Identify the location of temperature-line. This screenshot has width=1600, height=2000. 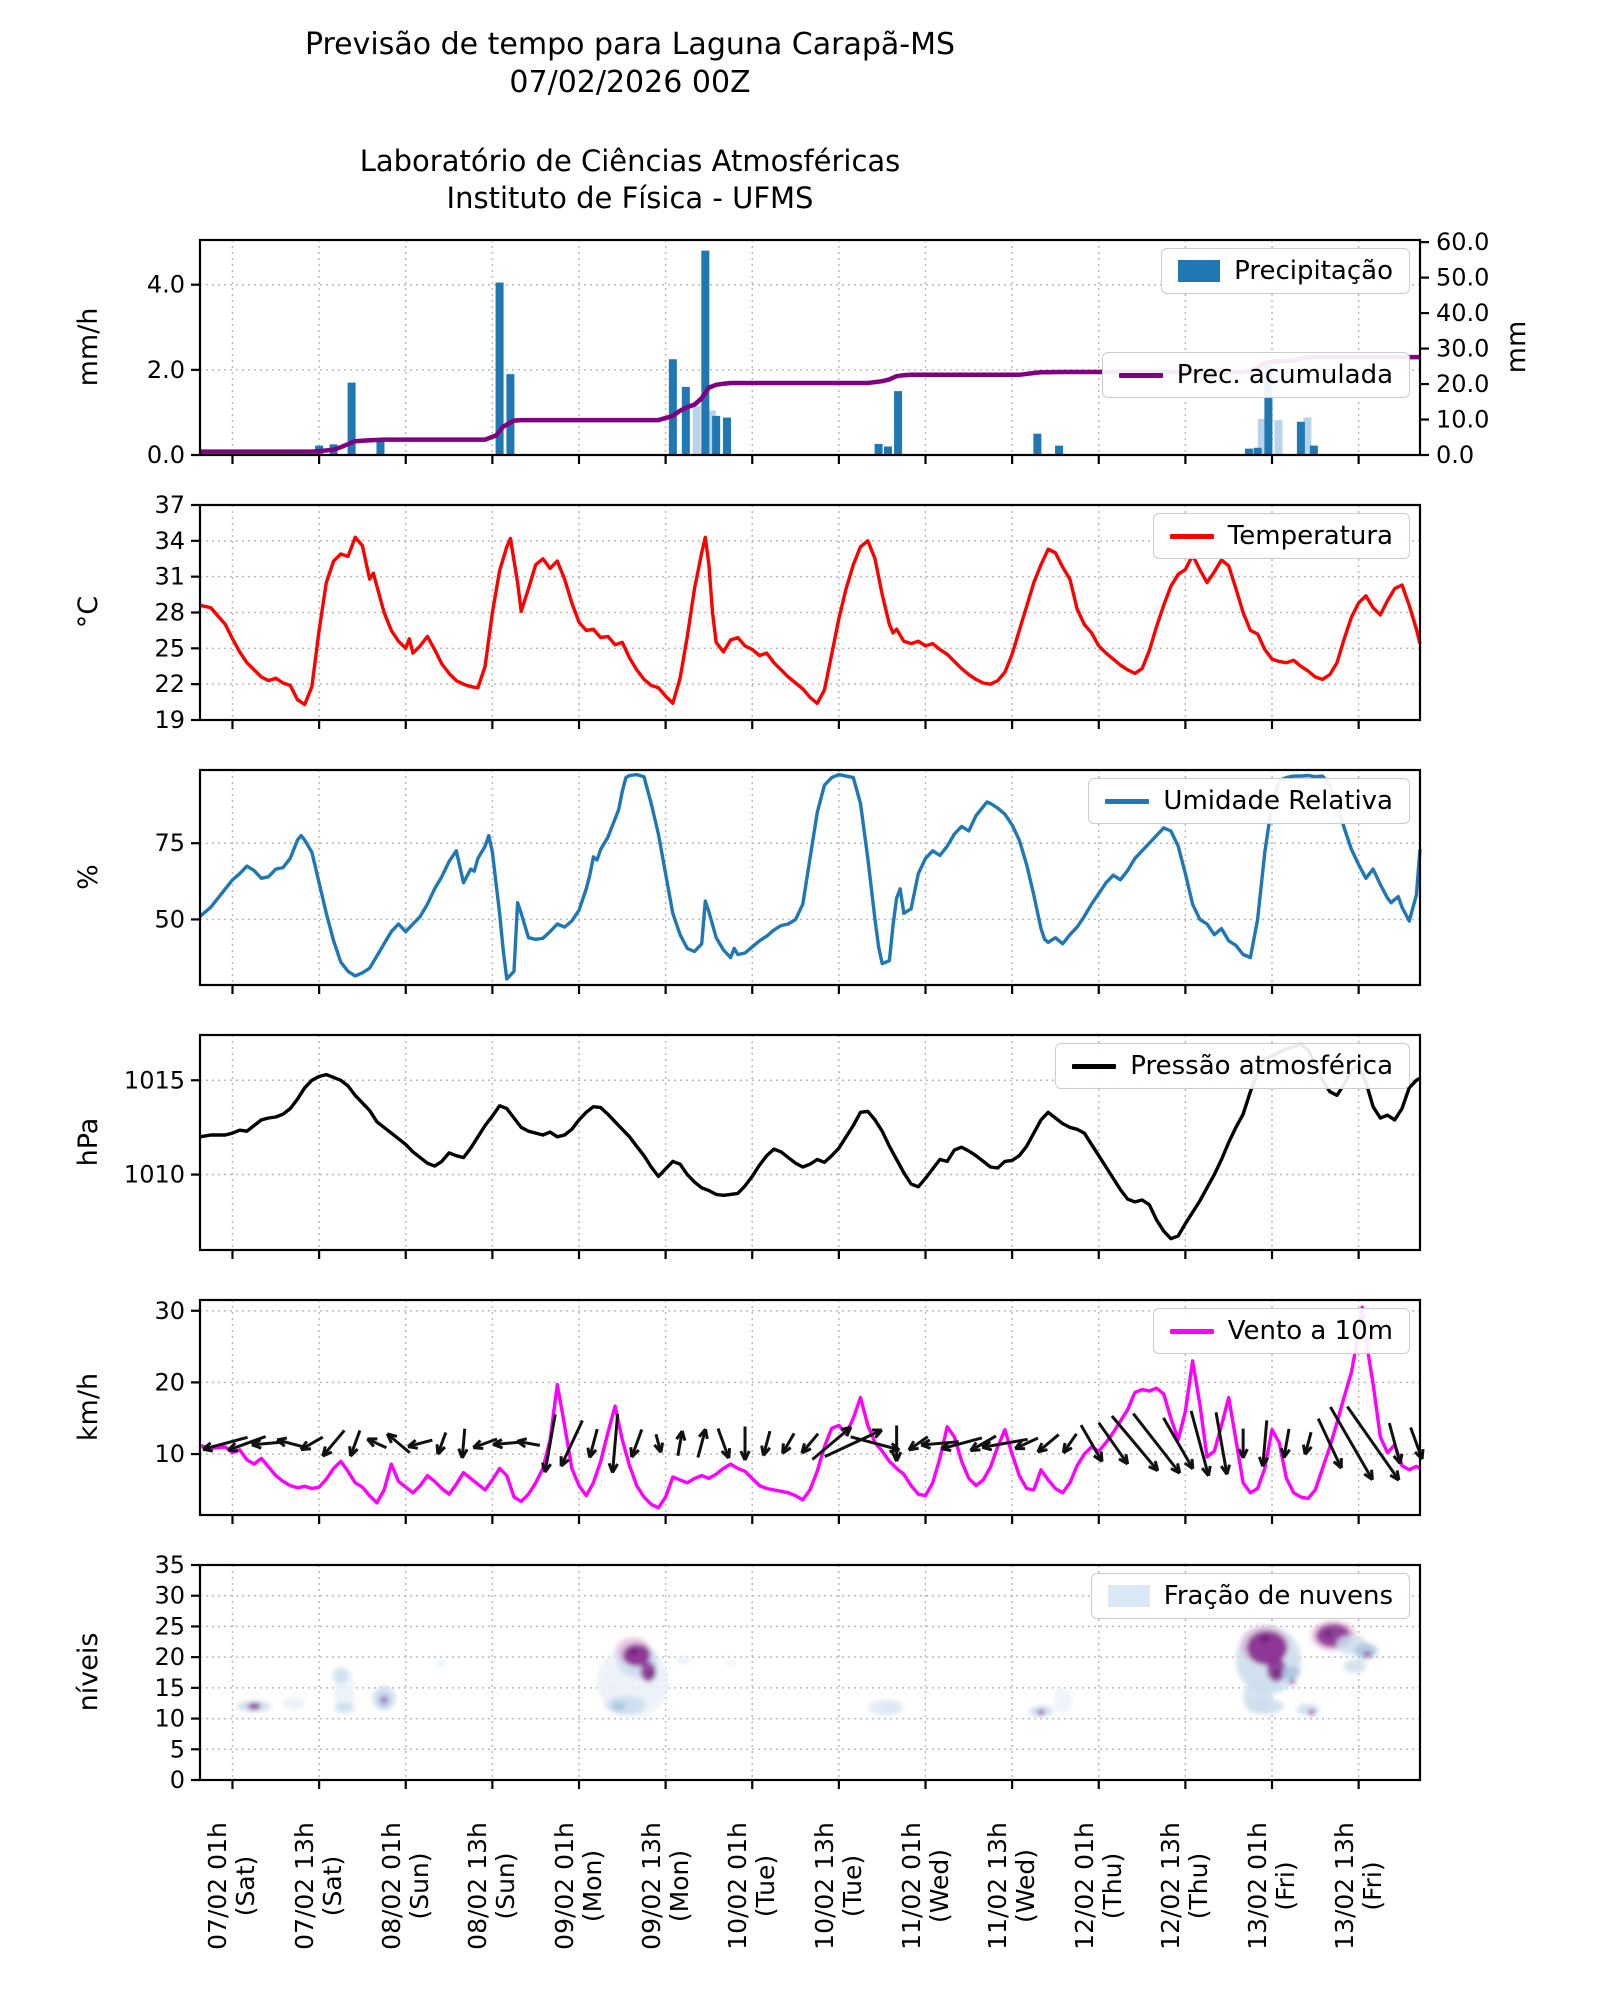
(810, 621).